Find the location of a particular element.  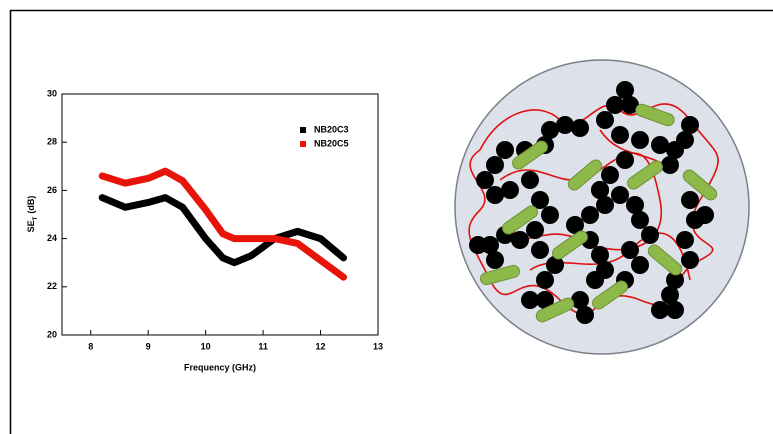

x-tick-label: 10 is located at coordinates (206, 346).